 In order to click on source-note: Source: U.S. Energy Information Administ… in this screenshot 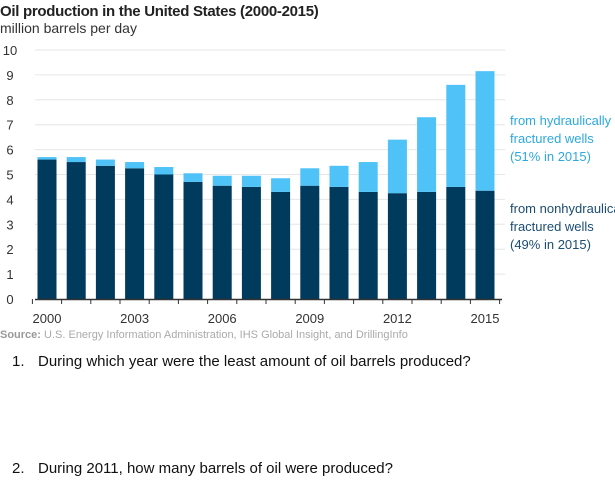, I will do `click(204, 335)`.